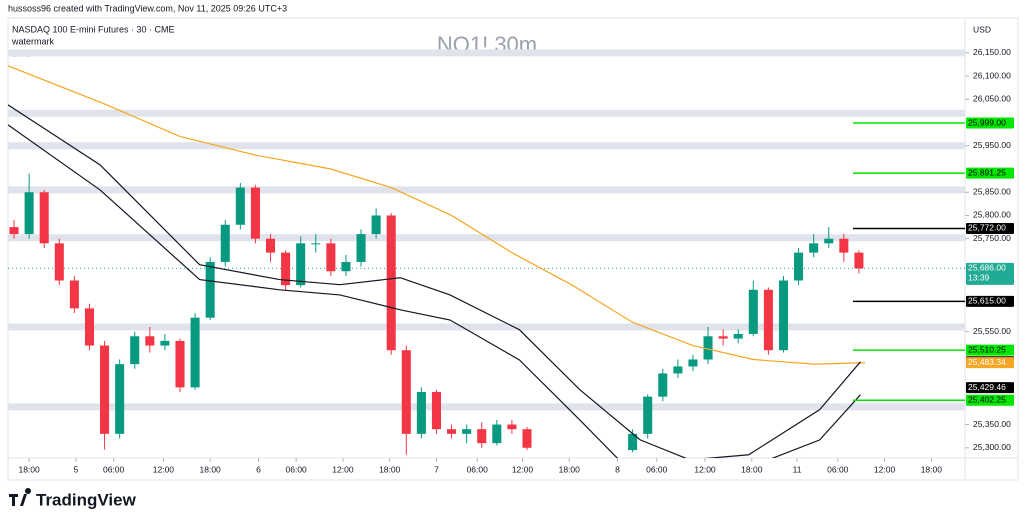 The width and height of the screenshot is (1024, 522). What do you see at coordinates (86, 499) in the screenshot?
I see `logo-text: TradingView` at bounding box center [86, 499].